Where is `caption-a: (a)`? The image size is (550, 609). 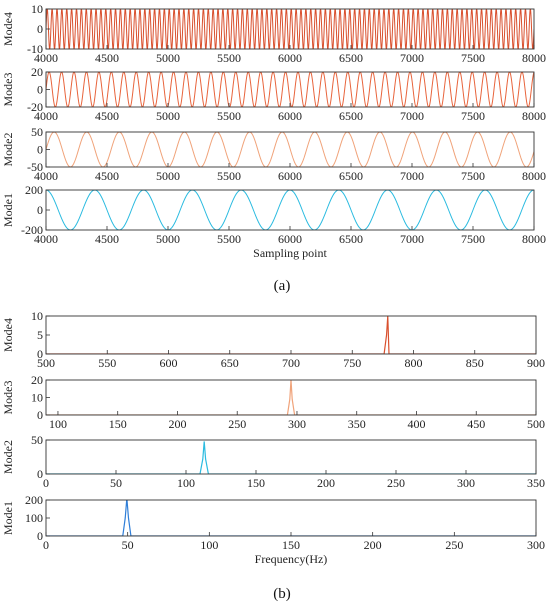 caption-a: (a) is located at coordinates (282, 286).